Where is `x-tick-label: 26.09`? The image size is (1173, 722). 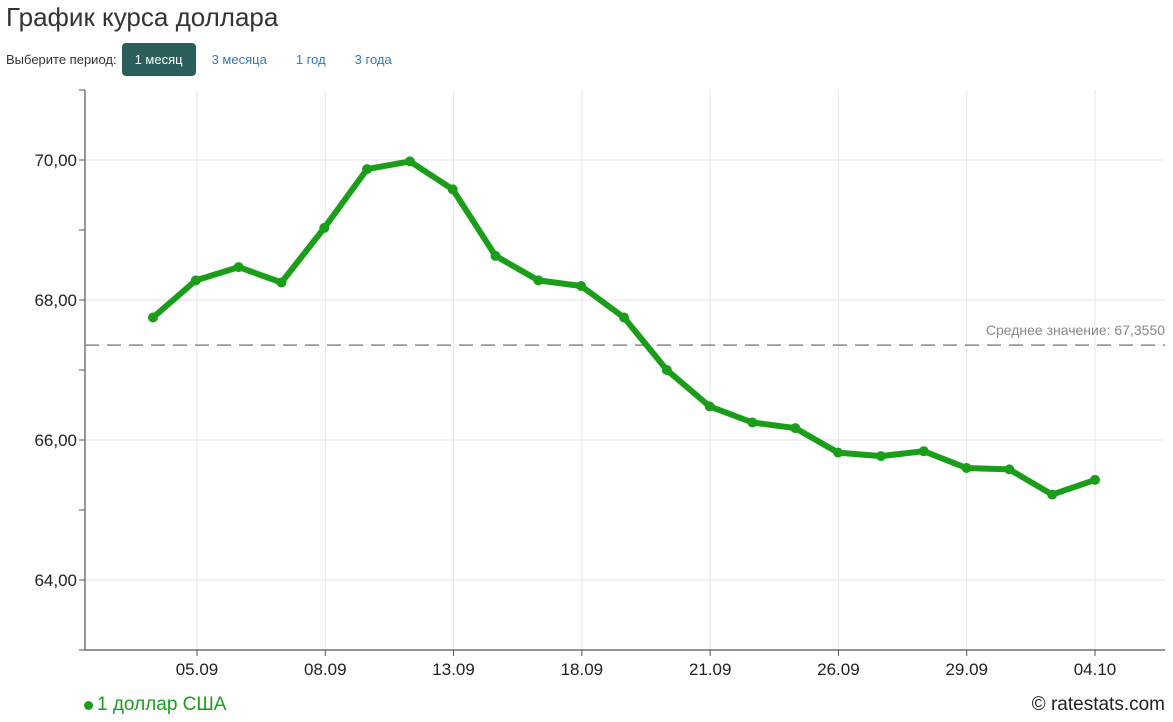 x-tick-label: 26.09 is located at coordinates (838, 669).